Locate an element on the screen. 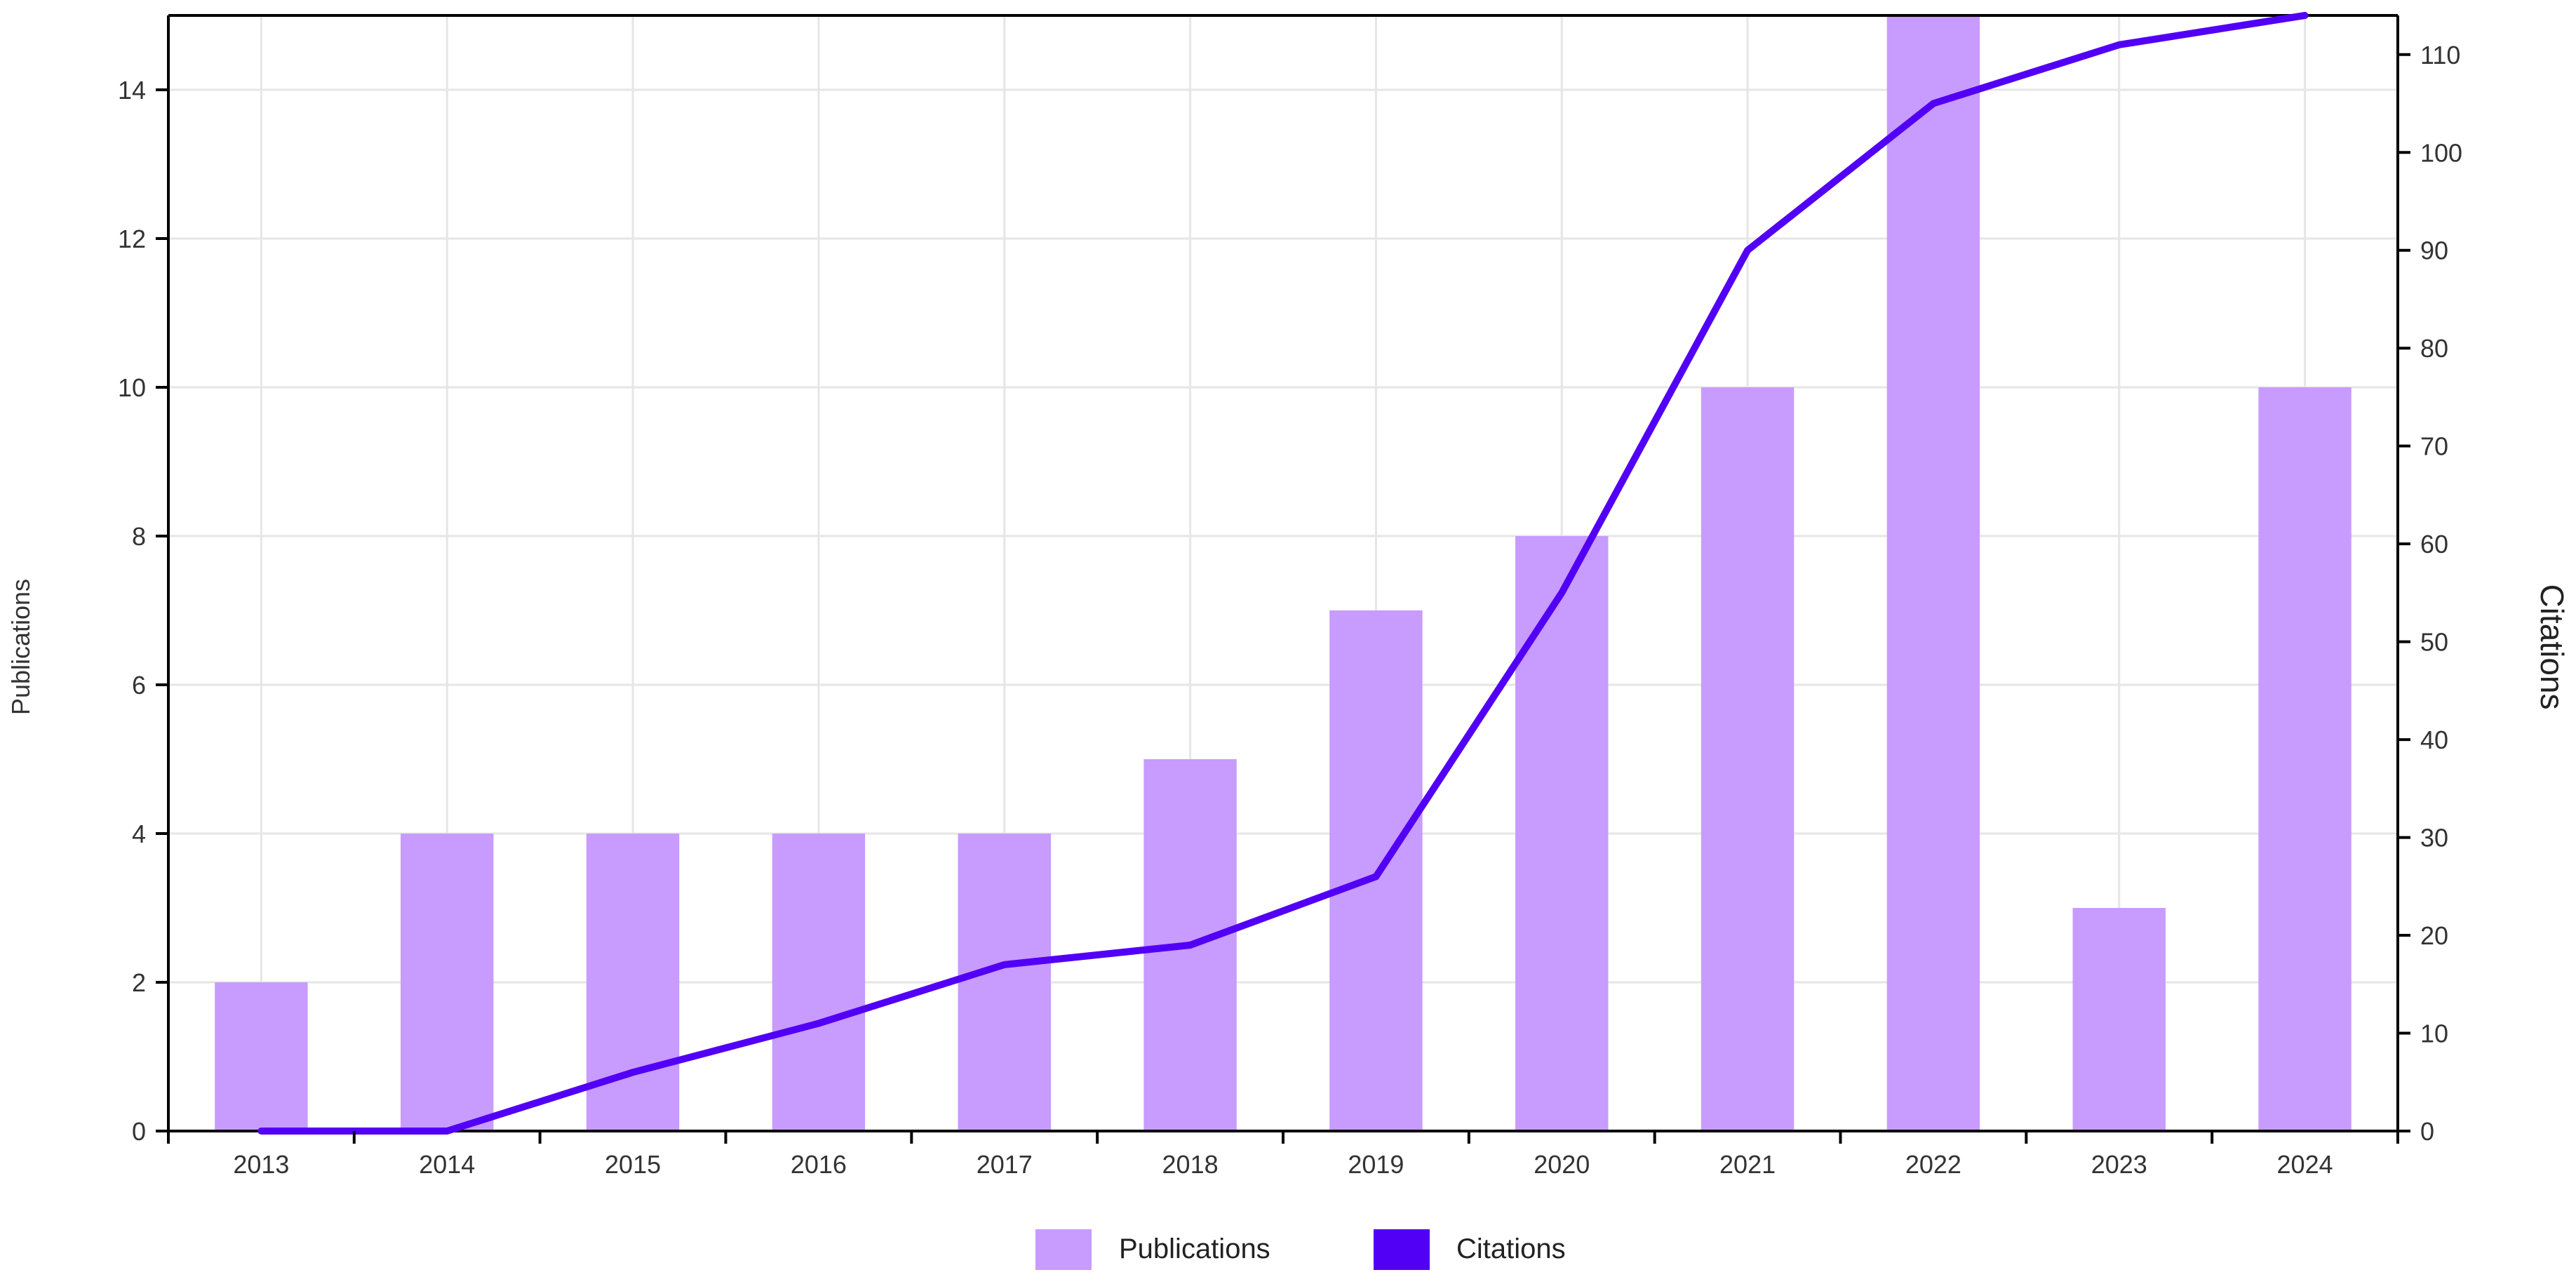 The image size is (2576, 1284). right-y-tick-label-0: 0 is located at coordinates (2427, 1131).